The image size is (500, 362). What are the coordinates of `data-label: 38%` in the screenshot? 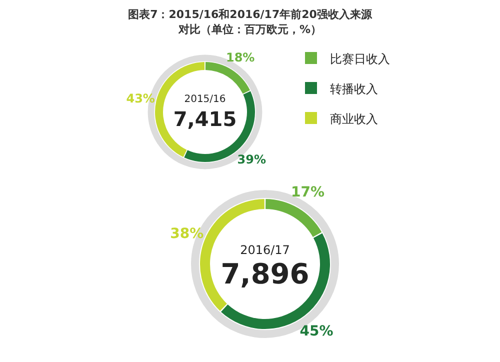 It's located at (187, 234).